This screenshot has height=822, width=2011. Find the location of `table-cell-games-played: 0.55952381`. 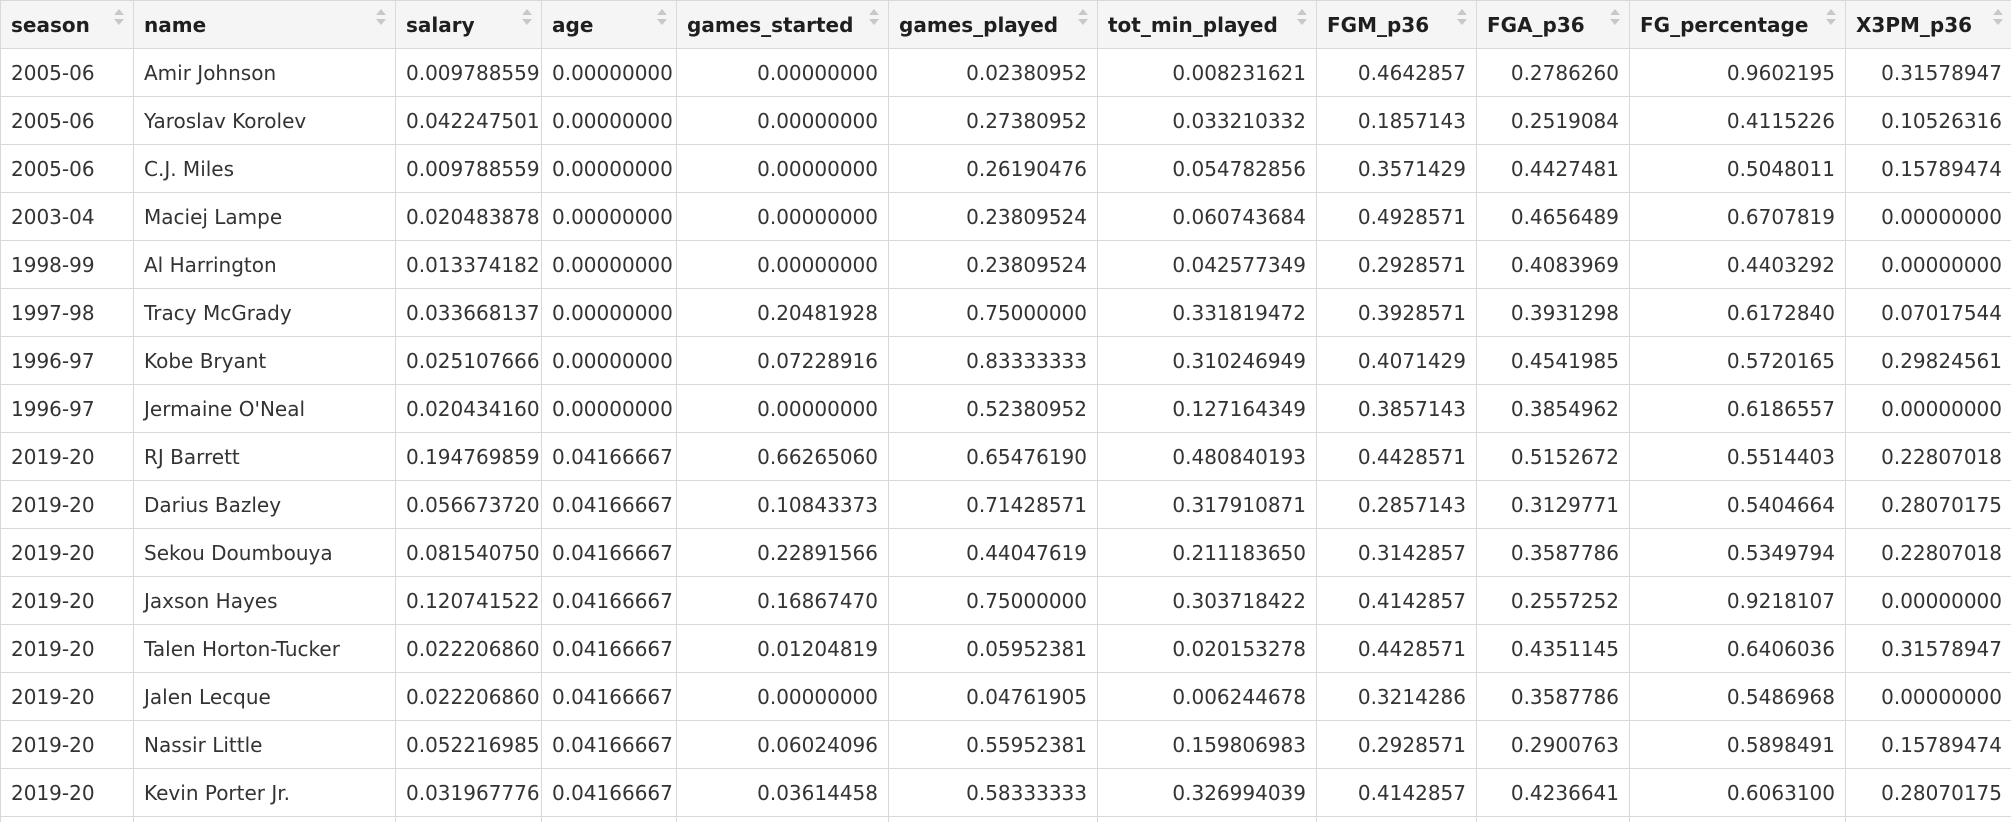

table-cell-games-played: 0.55952381 is located at coordinates (993, 744).